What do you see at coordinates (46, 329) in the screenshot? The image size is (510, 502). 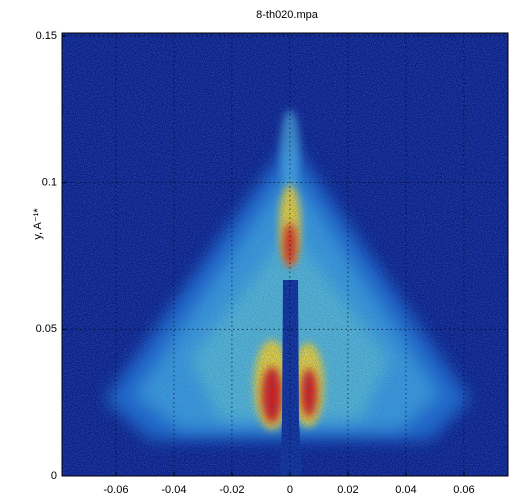 I see `y-tick-label: 0.05` at bounding box center [46, 329].